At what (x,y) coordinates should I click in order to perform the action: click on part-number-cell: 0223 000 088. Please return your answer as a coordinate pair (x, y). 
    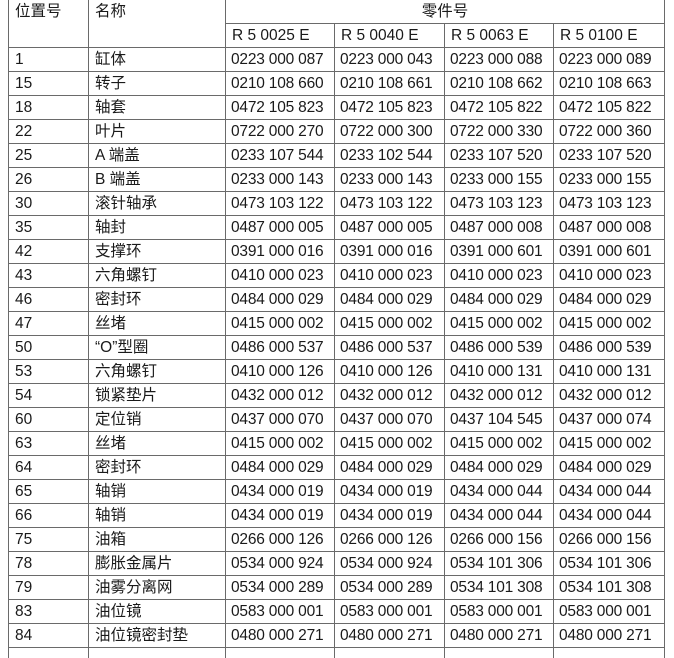
    Looking at the image, I should click on (499, 60).